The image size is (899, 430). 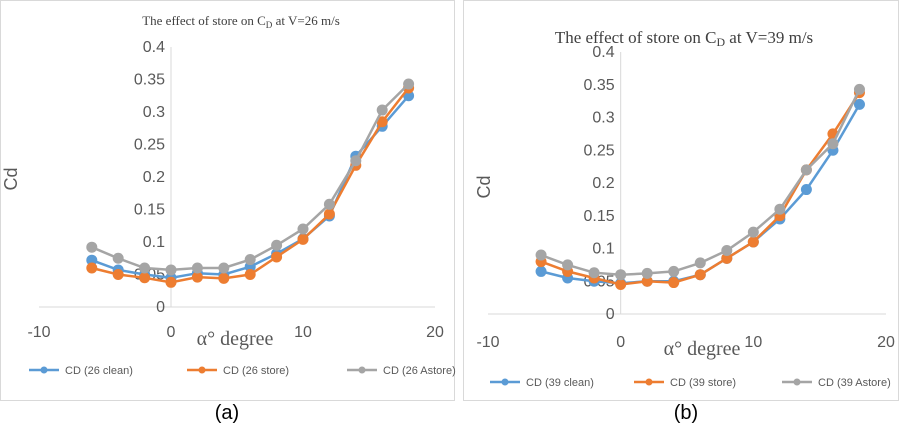 I want to click on chart-a-legend-label: CD (26 Astore), so click(x=419, y=371).